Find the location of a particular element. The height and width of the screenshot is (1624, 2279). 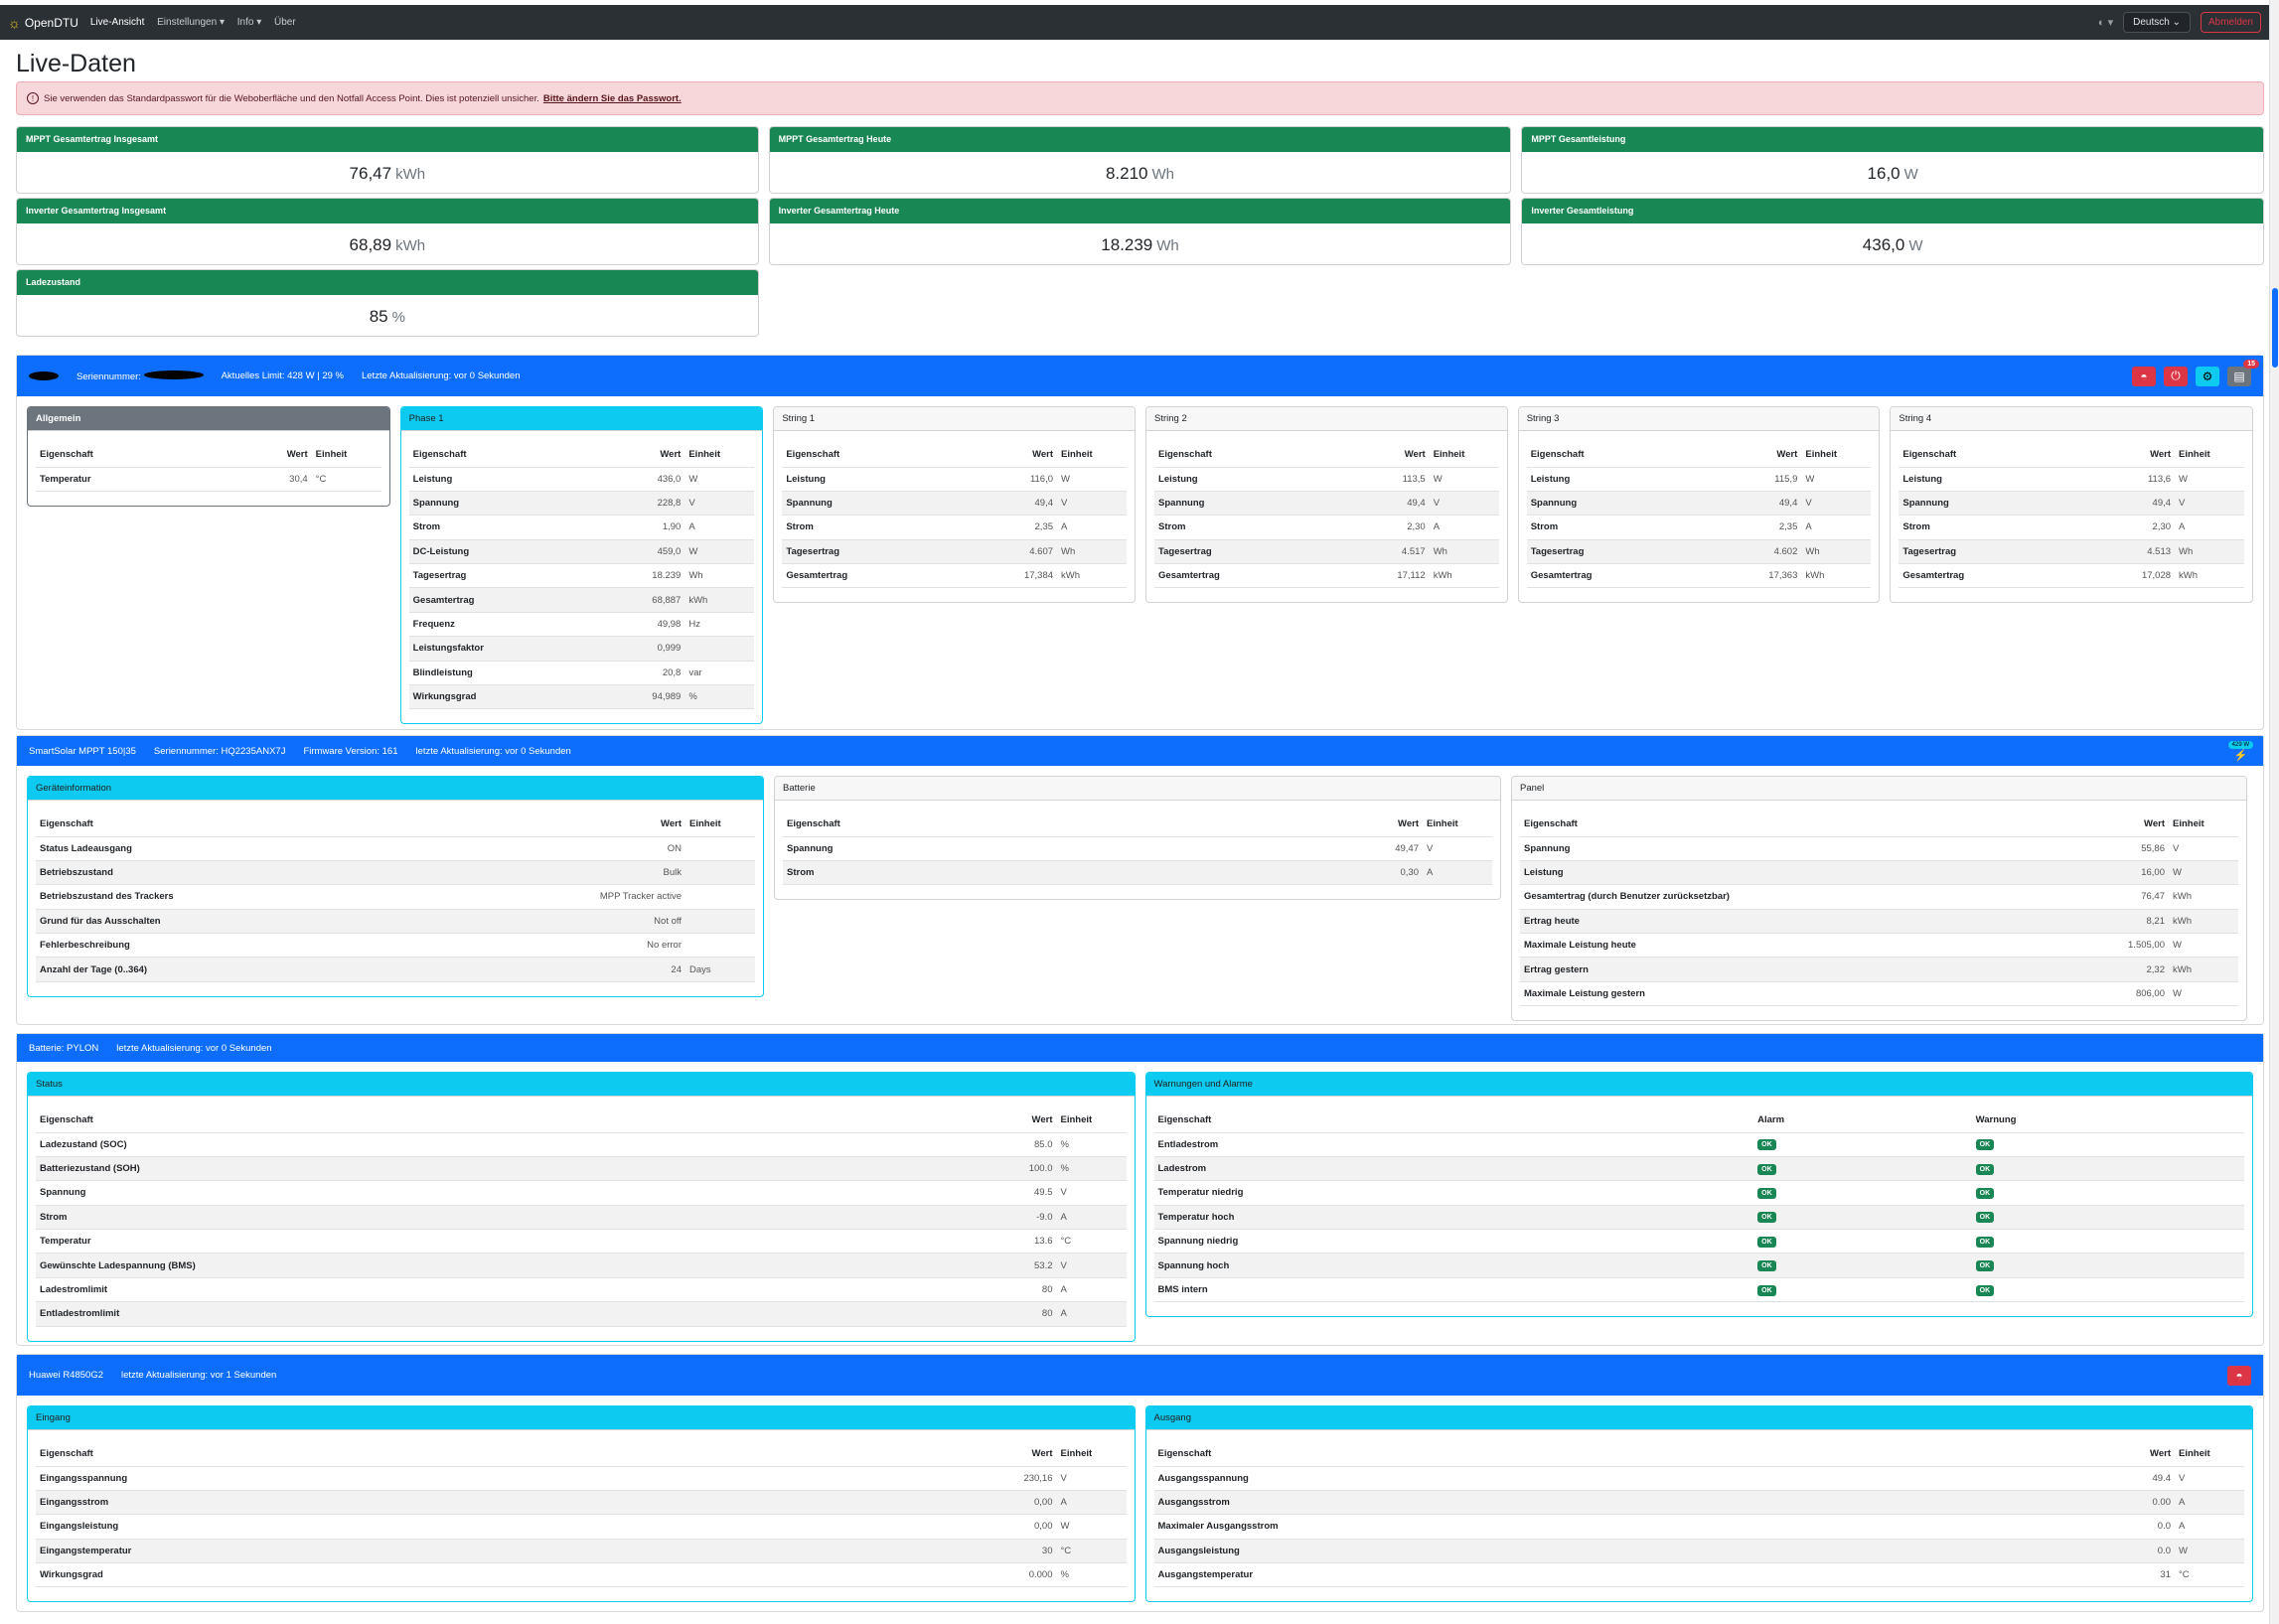

event-log-button: ▤ 15 is located at coordinates (2243, 372).